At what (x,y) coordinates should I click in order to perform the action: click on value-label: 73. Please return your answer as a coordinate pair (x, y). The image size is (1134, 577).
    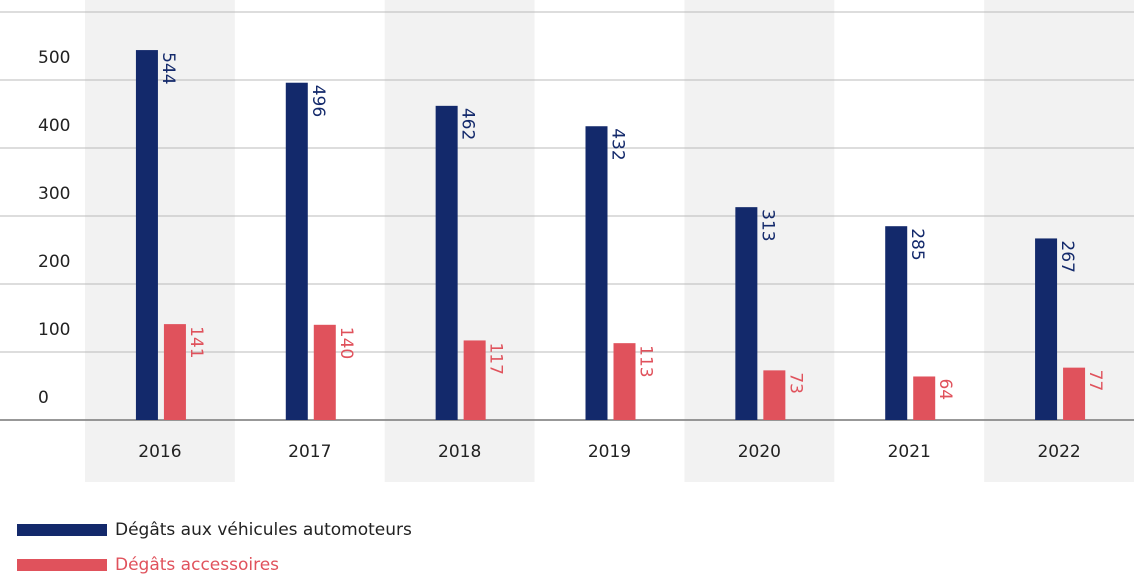
    Looking at the image, I should click on (795, 383).